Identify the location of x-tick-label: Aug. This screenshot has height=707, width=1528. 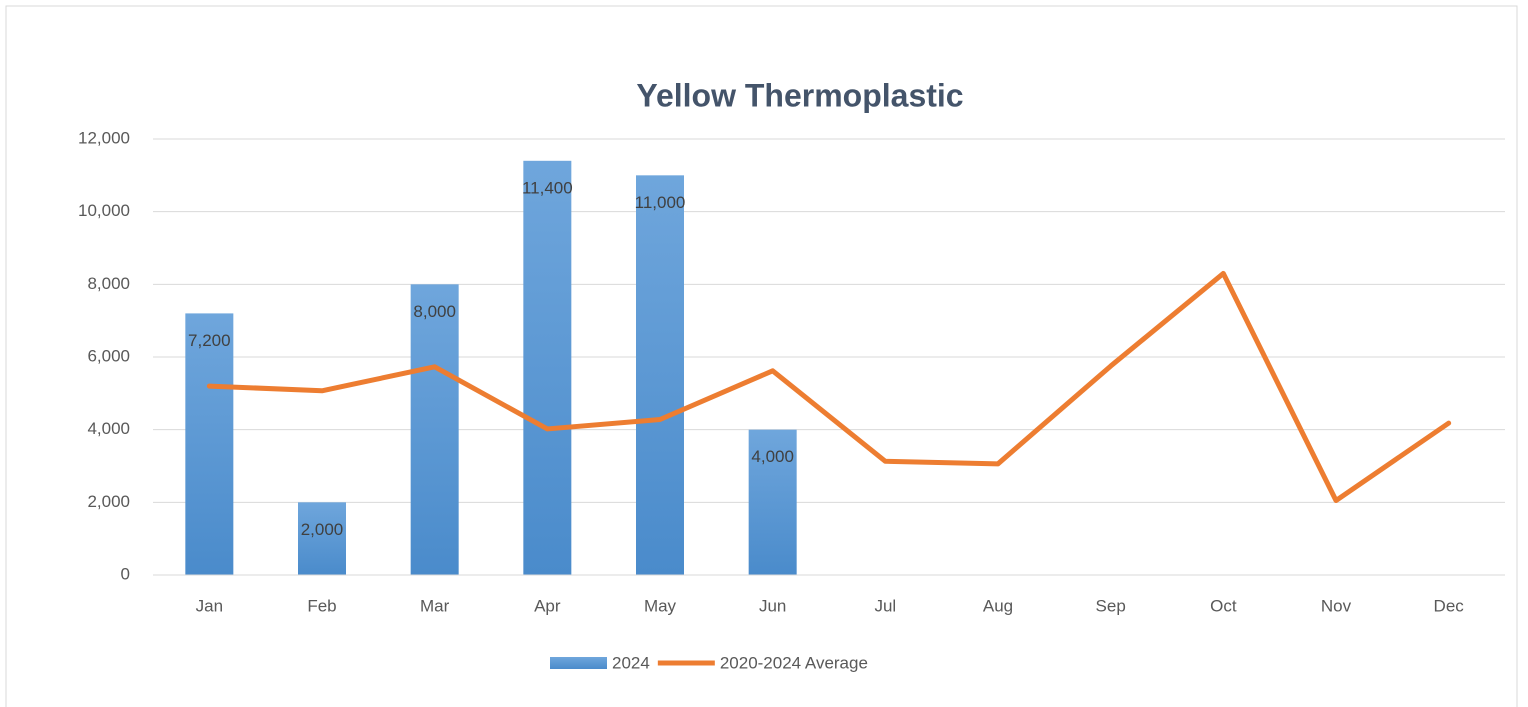
(998, 605).